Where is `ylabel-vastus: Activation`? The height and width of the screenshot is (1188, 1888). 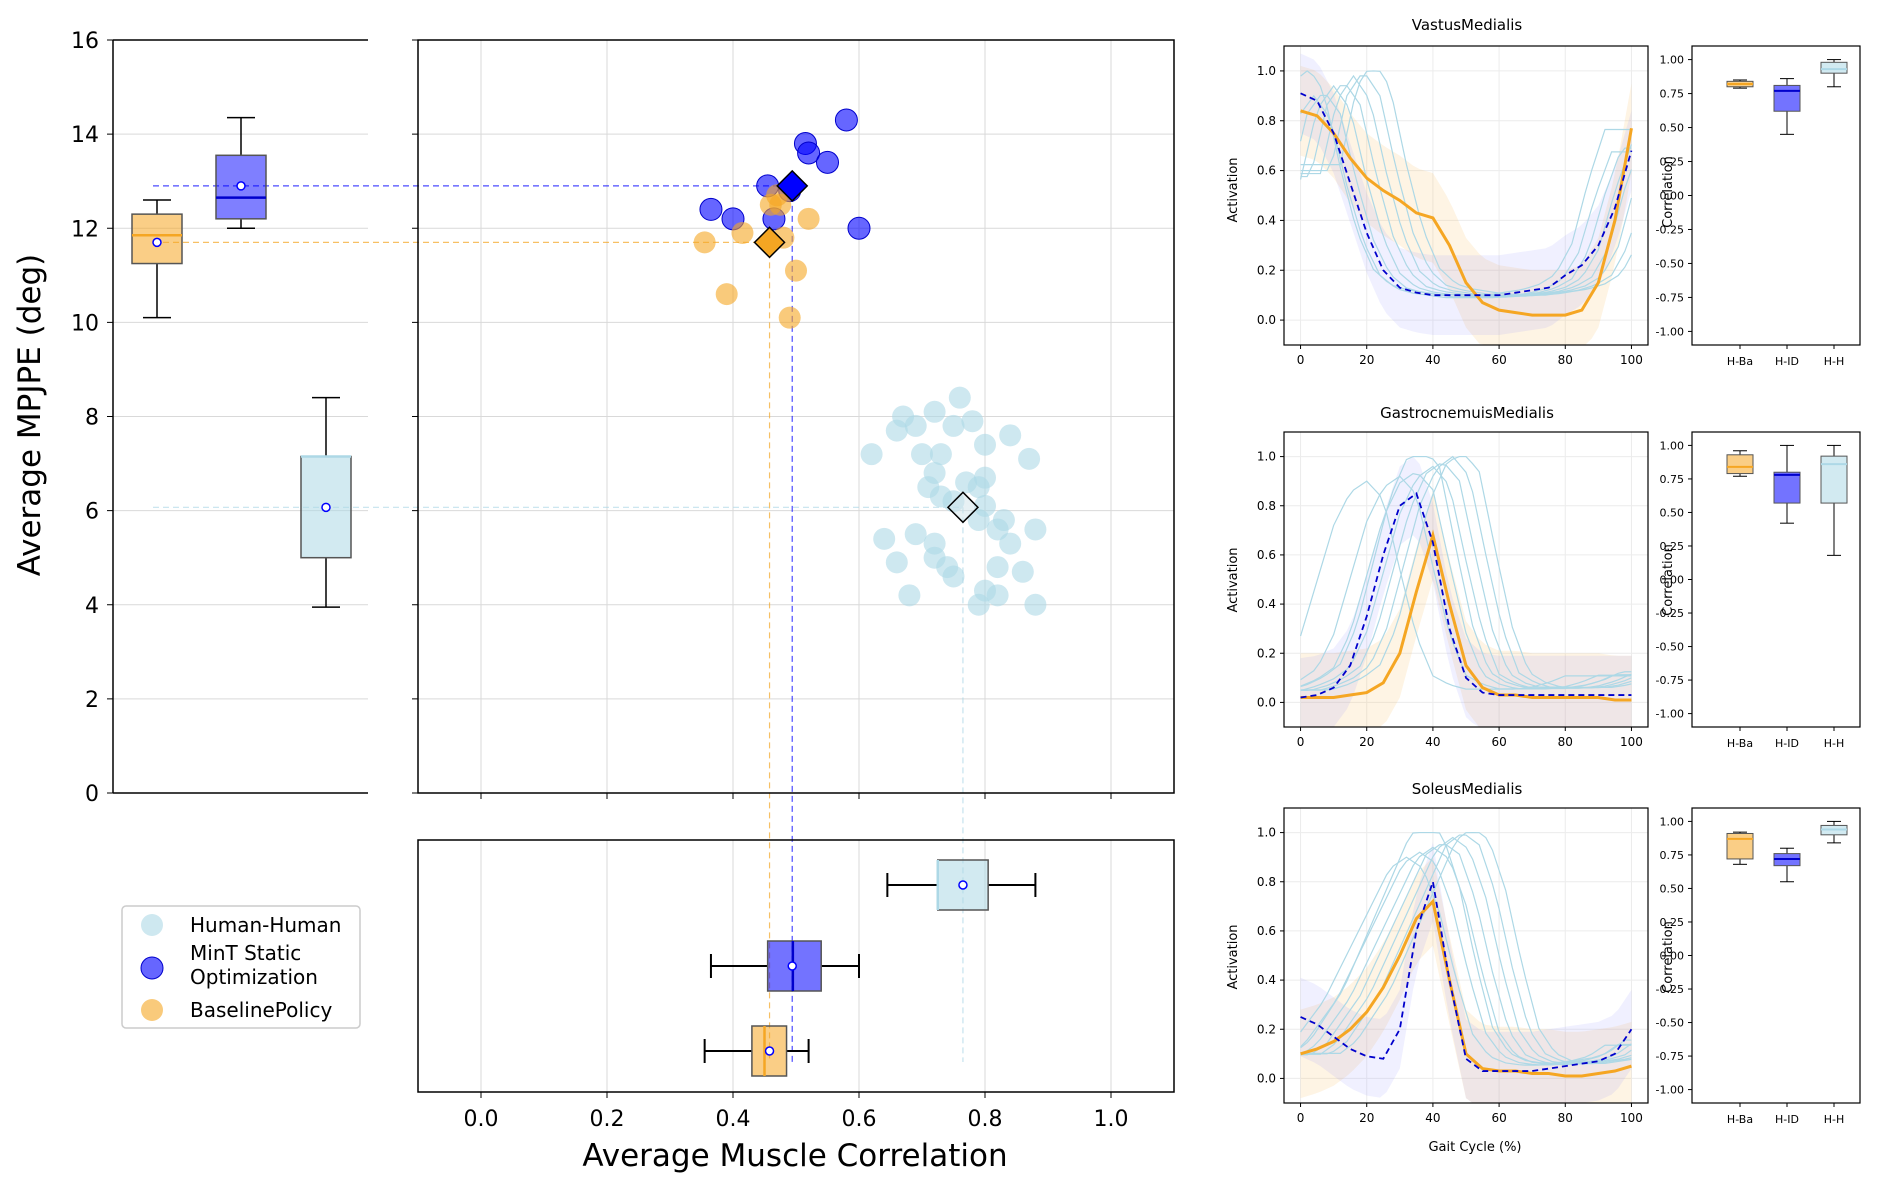 ylabel-vastus: Activation is located at coordinates (1233, 189).